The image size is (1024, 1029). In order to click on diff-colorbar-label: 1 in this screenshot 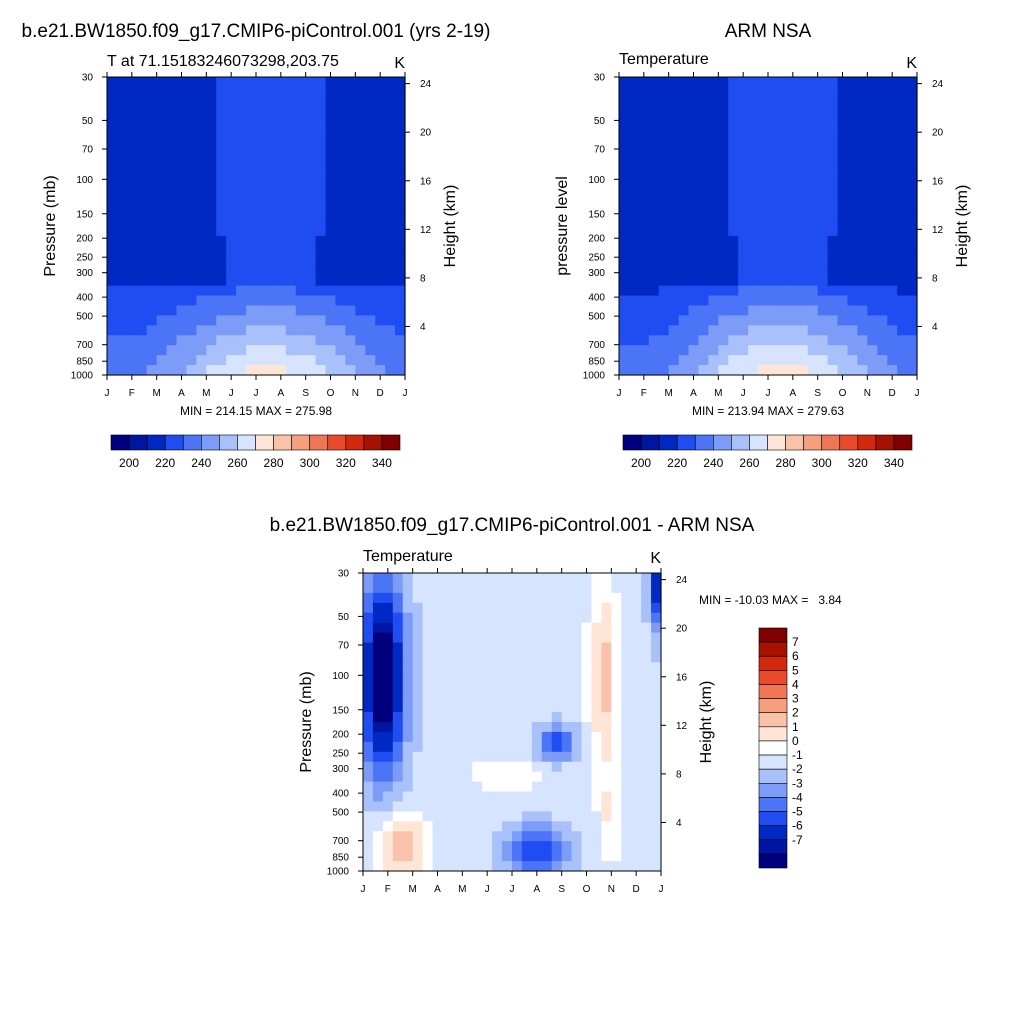, I will do `click(795, 727)`.